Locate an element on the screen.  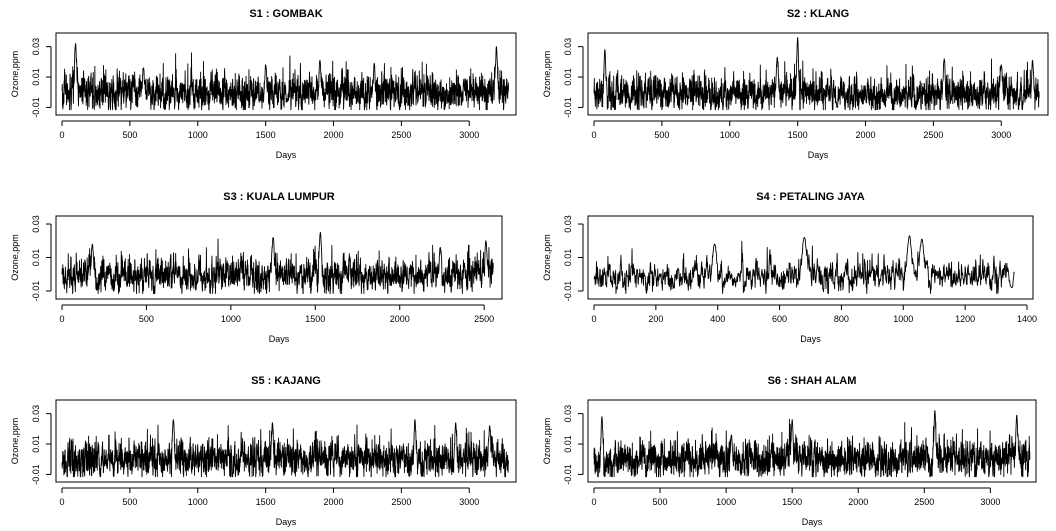
x-tick-label: 800 is located at coordinates (841, 319).